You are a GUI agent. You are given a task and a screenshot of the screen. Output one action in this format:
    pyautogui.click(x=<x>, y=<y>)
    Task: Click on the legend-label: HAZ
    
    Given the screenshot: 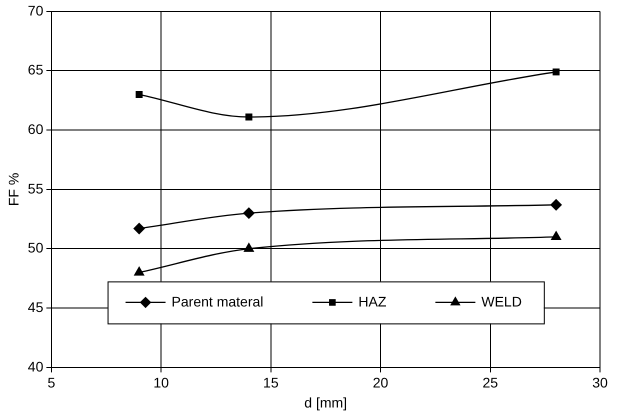 What is the action you would take?
    pyautogui.click(x=372, y=301)
    